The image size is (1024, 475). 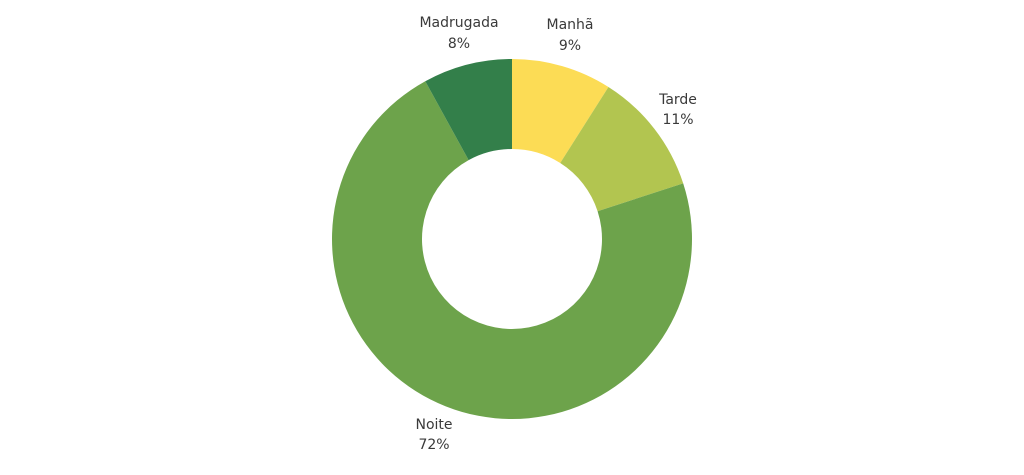 I want to click on slice-name-label: Noite, so click(x=433, y=425).